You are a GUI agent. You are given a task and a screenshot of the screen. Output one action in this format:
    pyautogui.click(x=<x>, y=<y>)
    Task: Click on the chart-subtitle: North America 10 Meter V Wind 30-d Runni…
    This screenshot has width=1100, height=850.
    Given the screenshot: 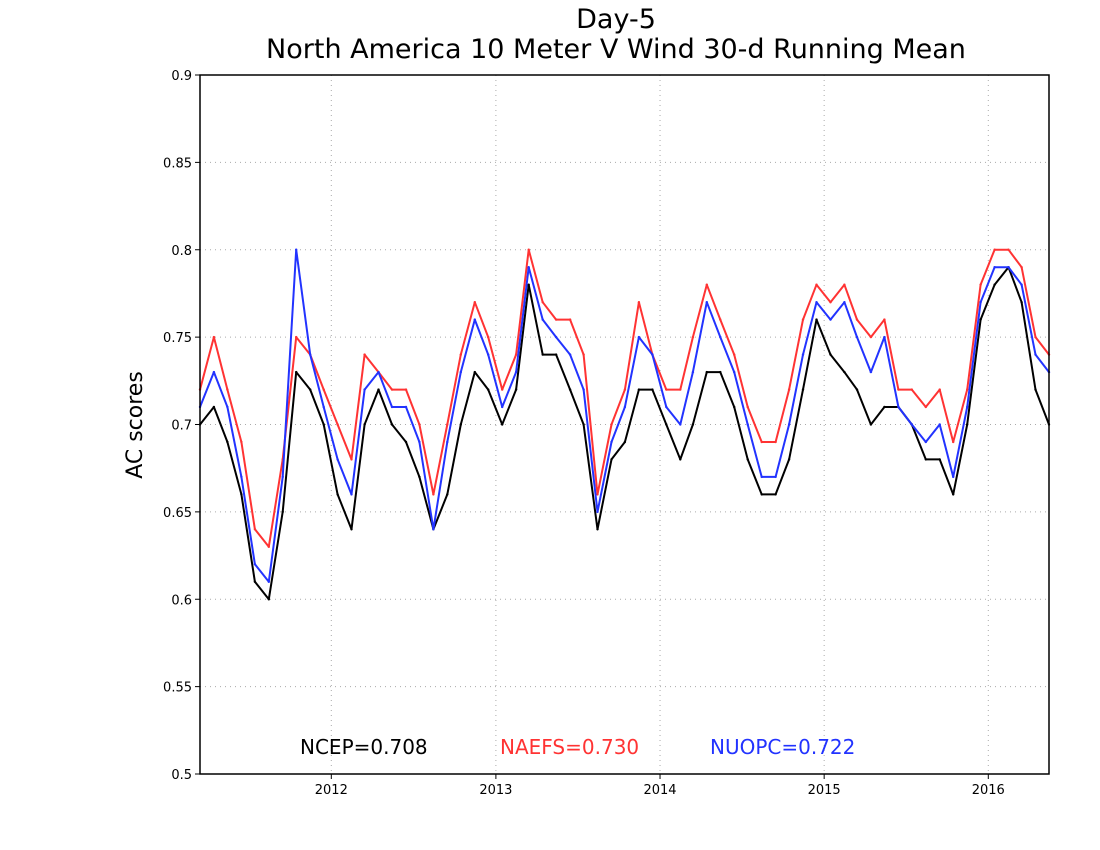 What is the action you would take?
    pyautogui.click(x=616, y=49)
    